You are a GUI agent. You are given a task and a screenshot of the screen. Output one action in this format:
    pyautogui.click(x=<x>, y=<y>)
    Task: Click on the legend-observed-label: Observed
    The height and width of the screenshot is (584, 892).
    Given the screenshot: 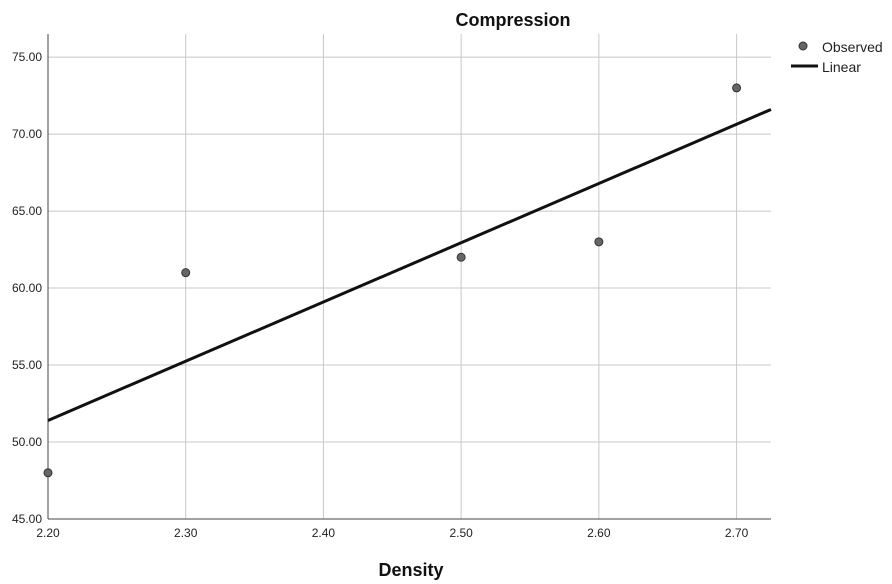 What is the action you would take?
    pyautogui.click(x=852, y=47)
    